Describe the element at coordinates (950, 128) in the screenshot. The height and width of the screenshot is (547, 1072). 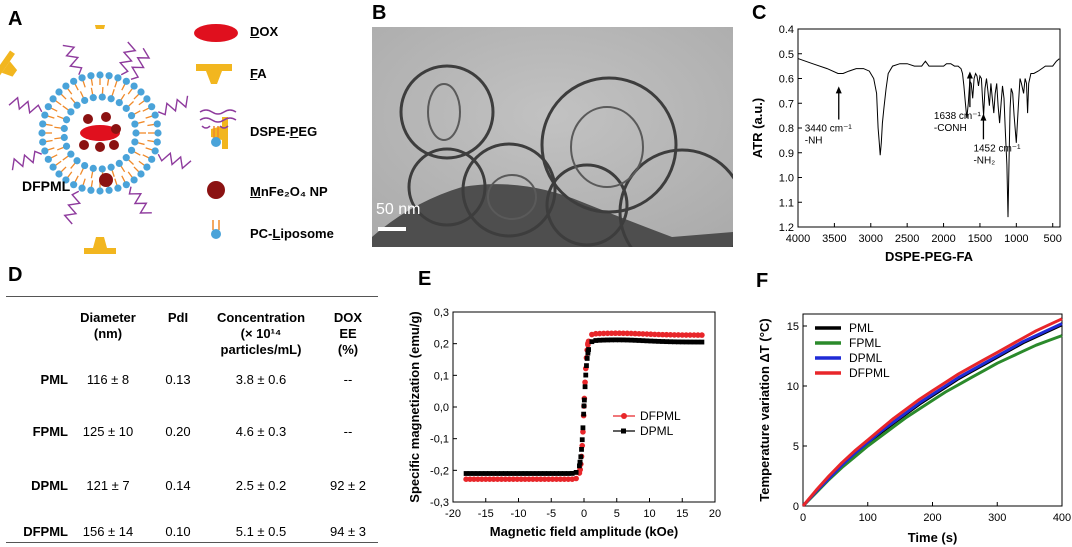
I see `annotation-text: -CONH` at that location.